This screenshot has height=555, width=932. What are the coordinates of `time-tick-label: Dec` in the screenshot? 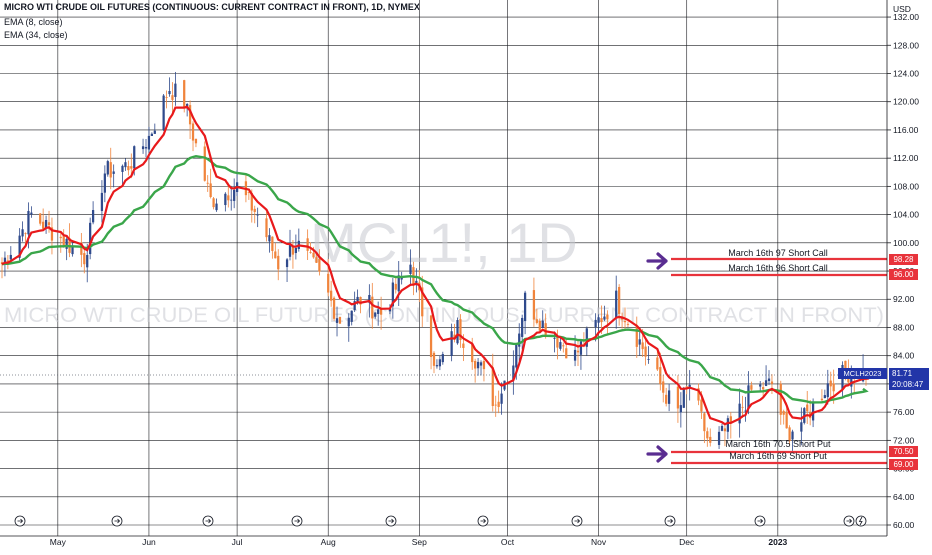 It's located at (687, 542).